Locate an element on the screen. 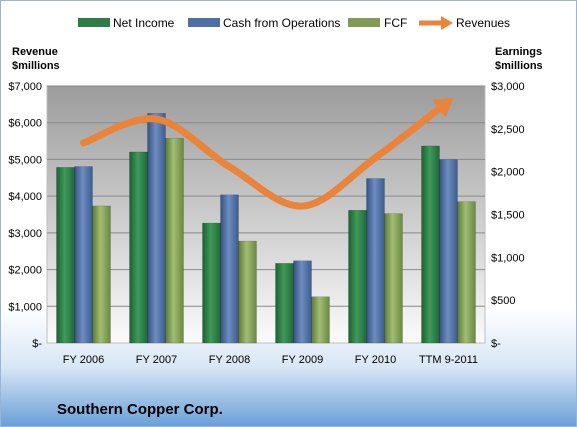 This screenshot has height=427, width=577. legend-item-fcf: FCF is located at coordinates (377, 23).